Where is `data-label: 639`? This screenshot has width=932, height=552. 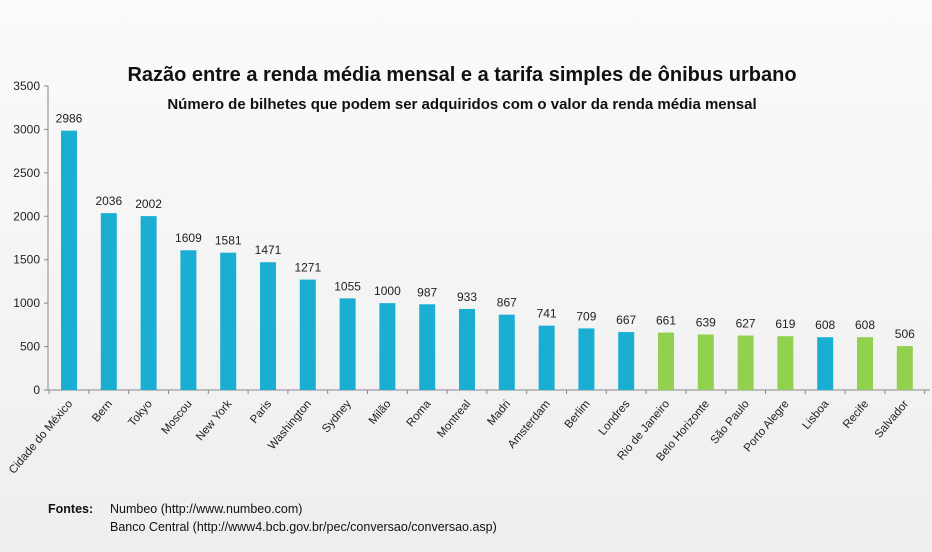
data-label: 639 is located at coordinates (706, 322).